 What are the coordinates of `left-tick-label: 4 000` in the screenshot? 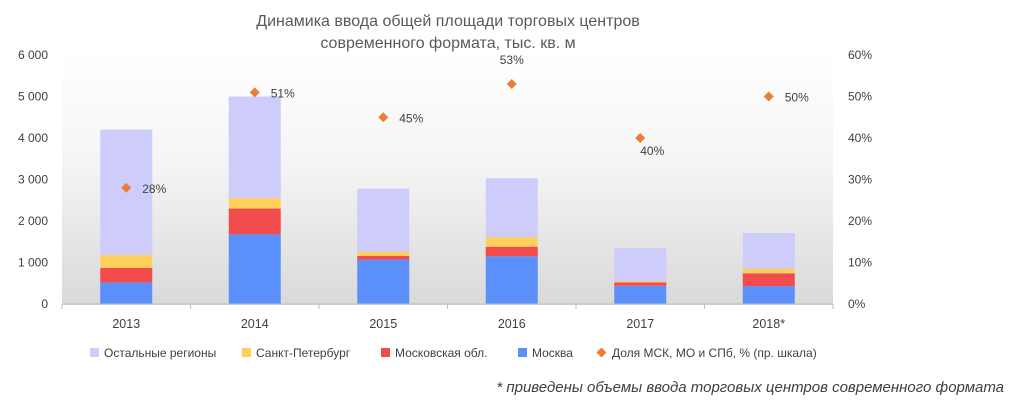 It's located at (33, 138).